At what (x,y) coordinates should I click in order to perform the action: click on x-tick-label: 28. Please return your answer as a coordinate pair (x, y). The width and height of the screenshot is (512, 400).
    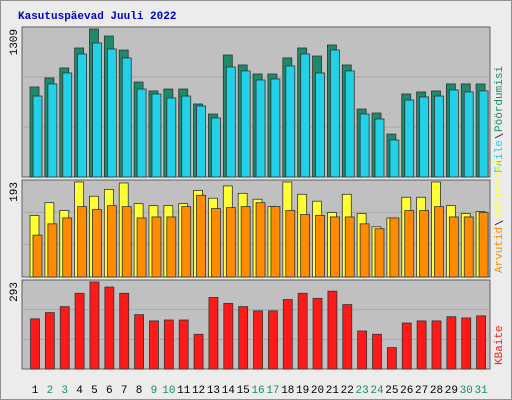
    Looking at the image, I should click on (436, 391).